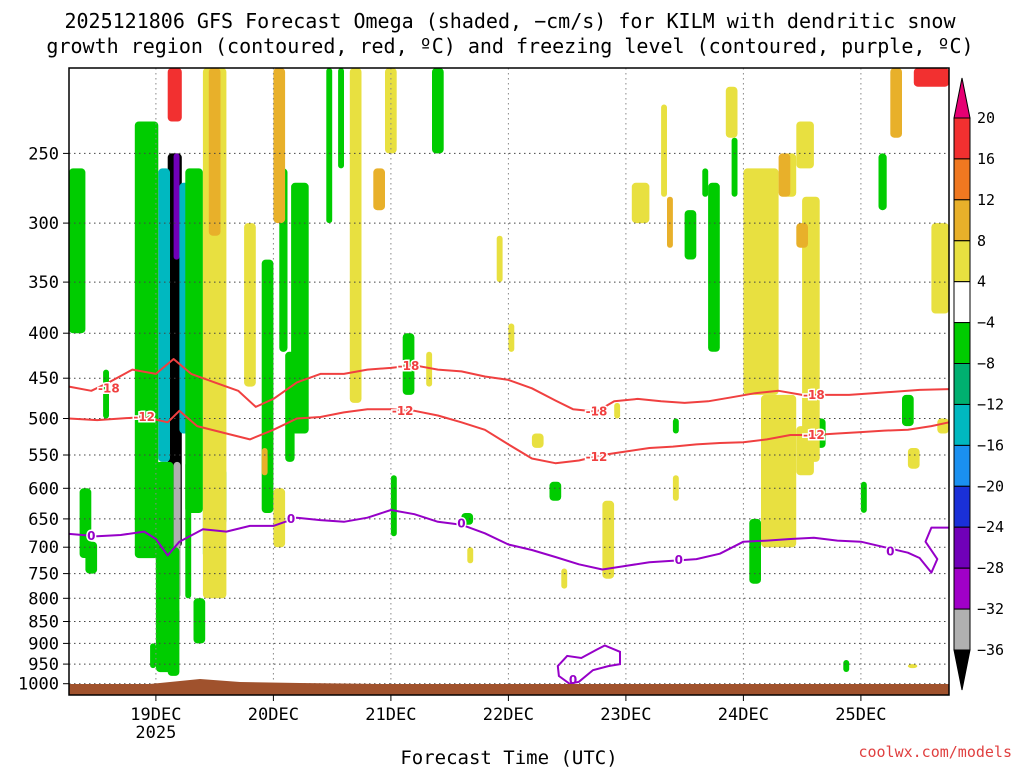 The width and height of the screenshot is (1024, 768). I want to click on colorbar-label: −4, so click(986, 323).